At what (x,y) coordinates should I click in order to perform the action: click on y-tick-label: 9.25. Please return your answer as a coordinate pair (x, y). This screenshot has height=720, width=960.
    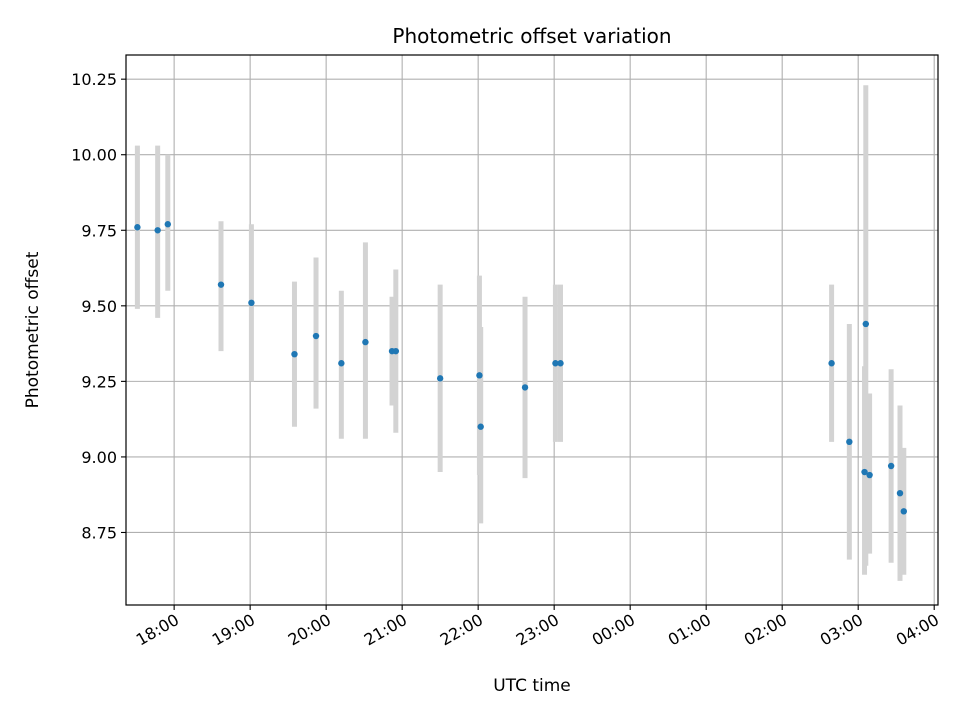
    Looking at the image, I should click on (99, 381).